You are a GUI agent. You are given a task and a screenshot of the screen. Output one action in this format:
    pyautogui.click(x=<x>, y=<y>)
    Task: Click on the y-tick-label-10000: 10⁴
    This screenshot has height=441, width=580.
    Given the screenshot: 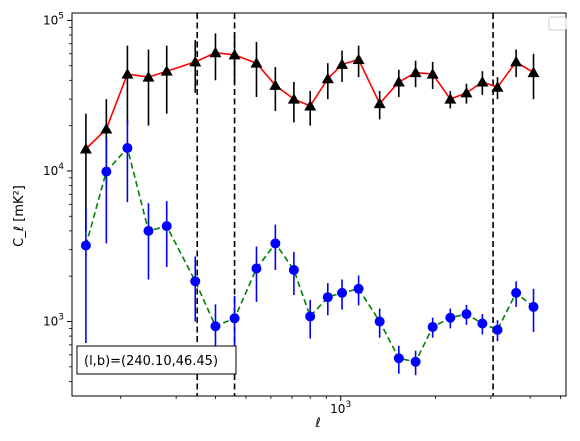 What is the action you would take?
    pyautogui.click(x=53, y=170)
    